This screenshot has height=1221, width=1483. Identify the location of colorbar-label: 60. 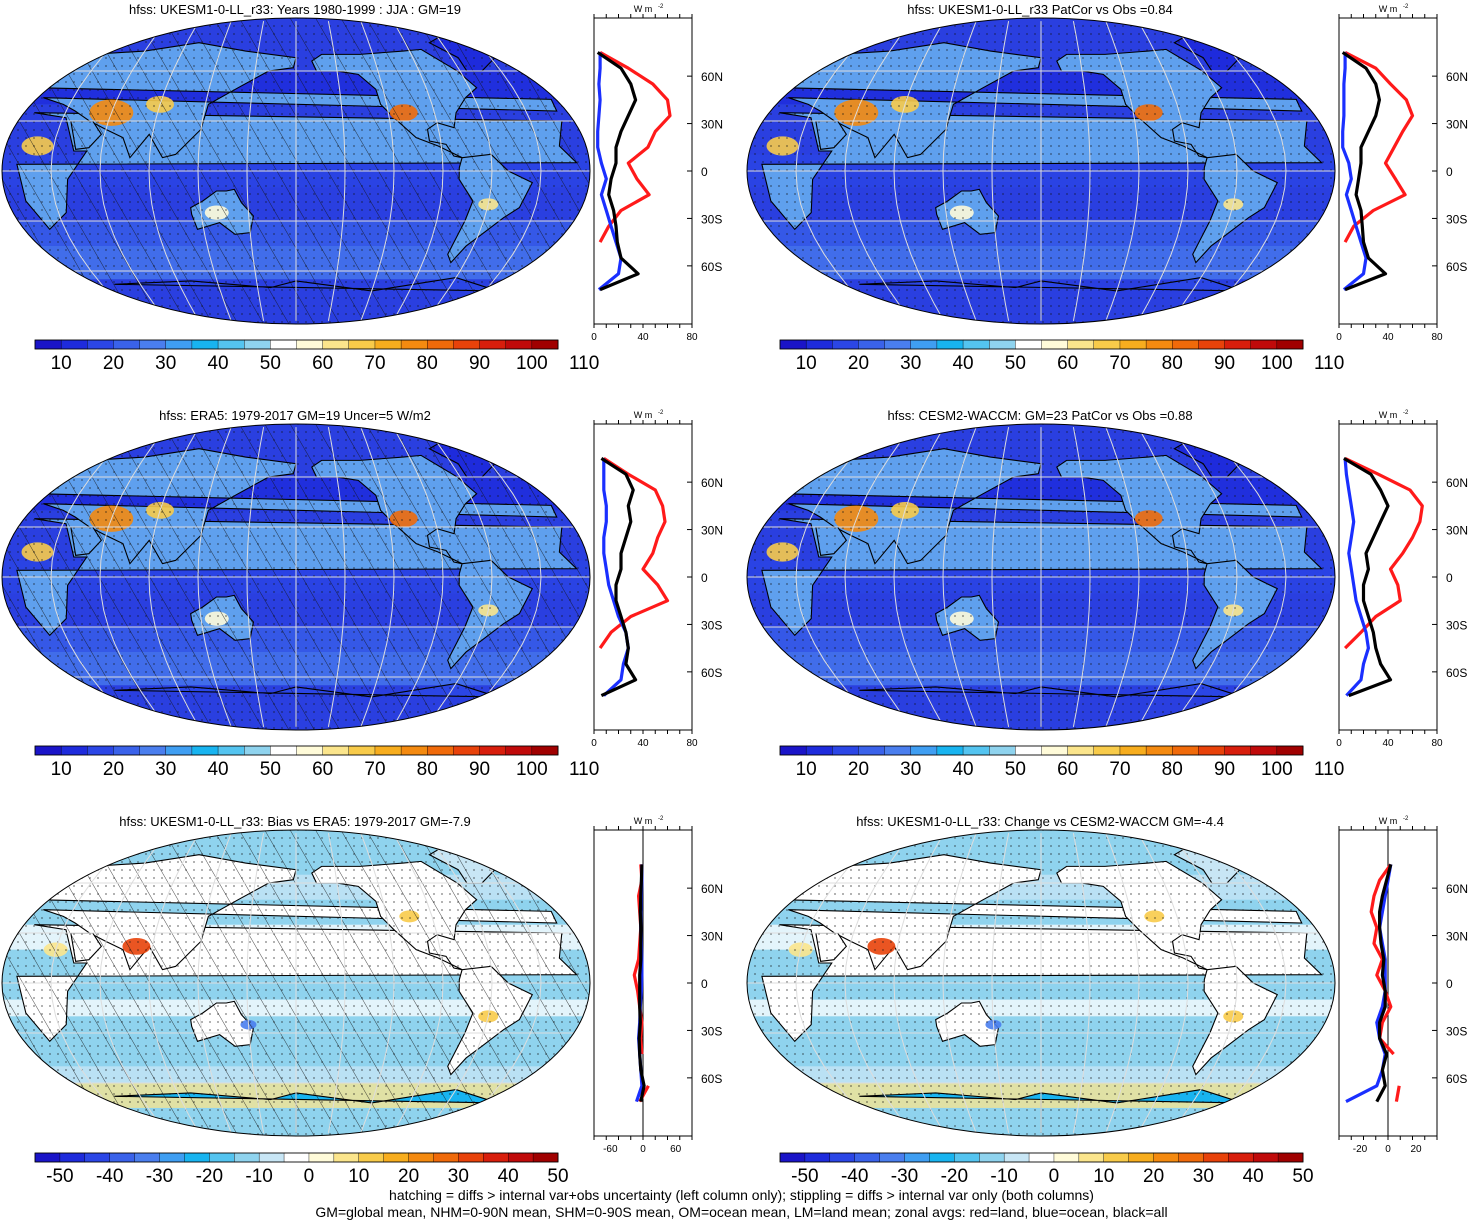
(322, 363).